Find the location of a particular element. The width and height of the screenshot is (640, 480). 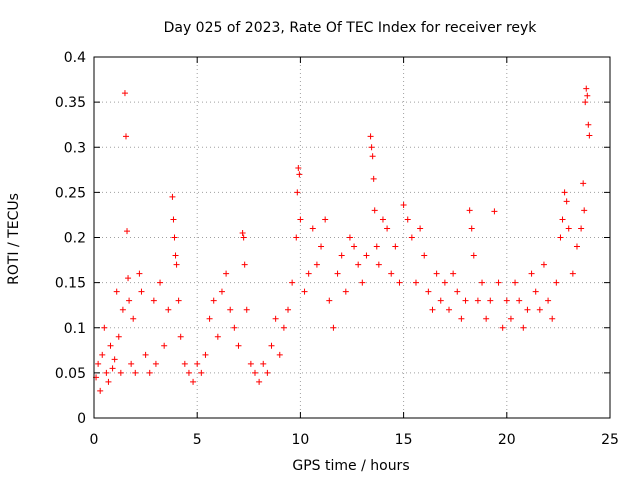

x-tick-label: 20 is located at coordinates (507, 440).